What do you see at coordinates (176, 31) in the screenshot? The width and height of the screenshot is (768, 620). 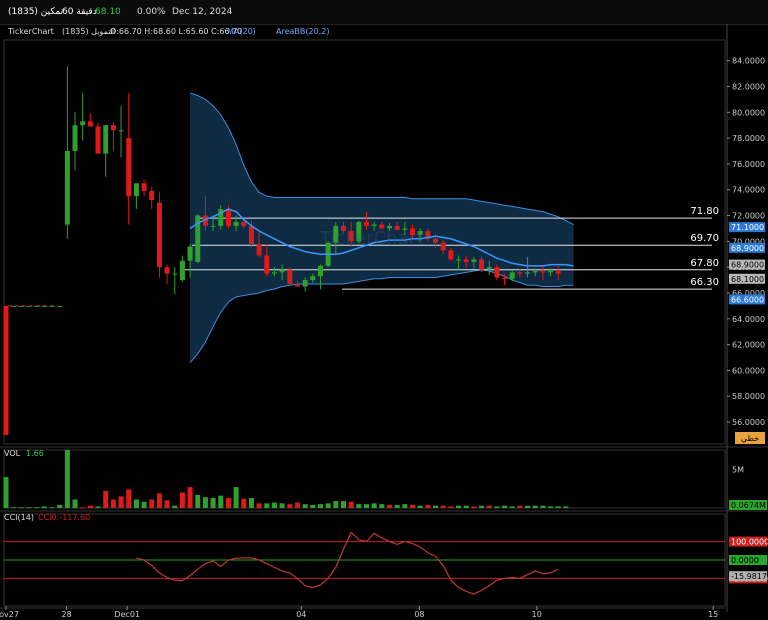 I see `info-ohlc: O:66.70 H:68.60 L:65.60 C:66.70` at bounding box center [176, 31].